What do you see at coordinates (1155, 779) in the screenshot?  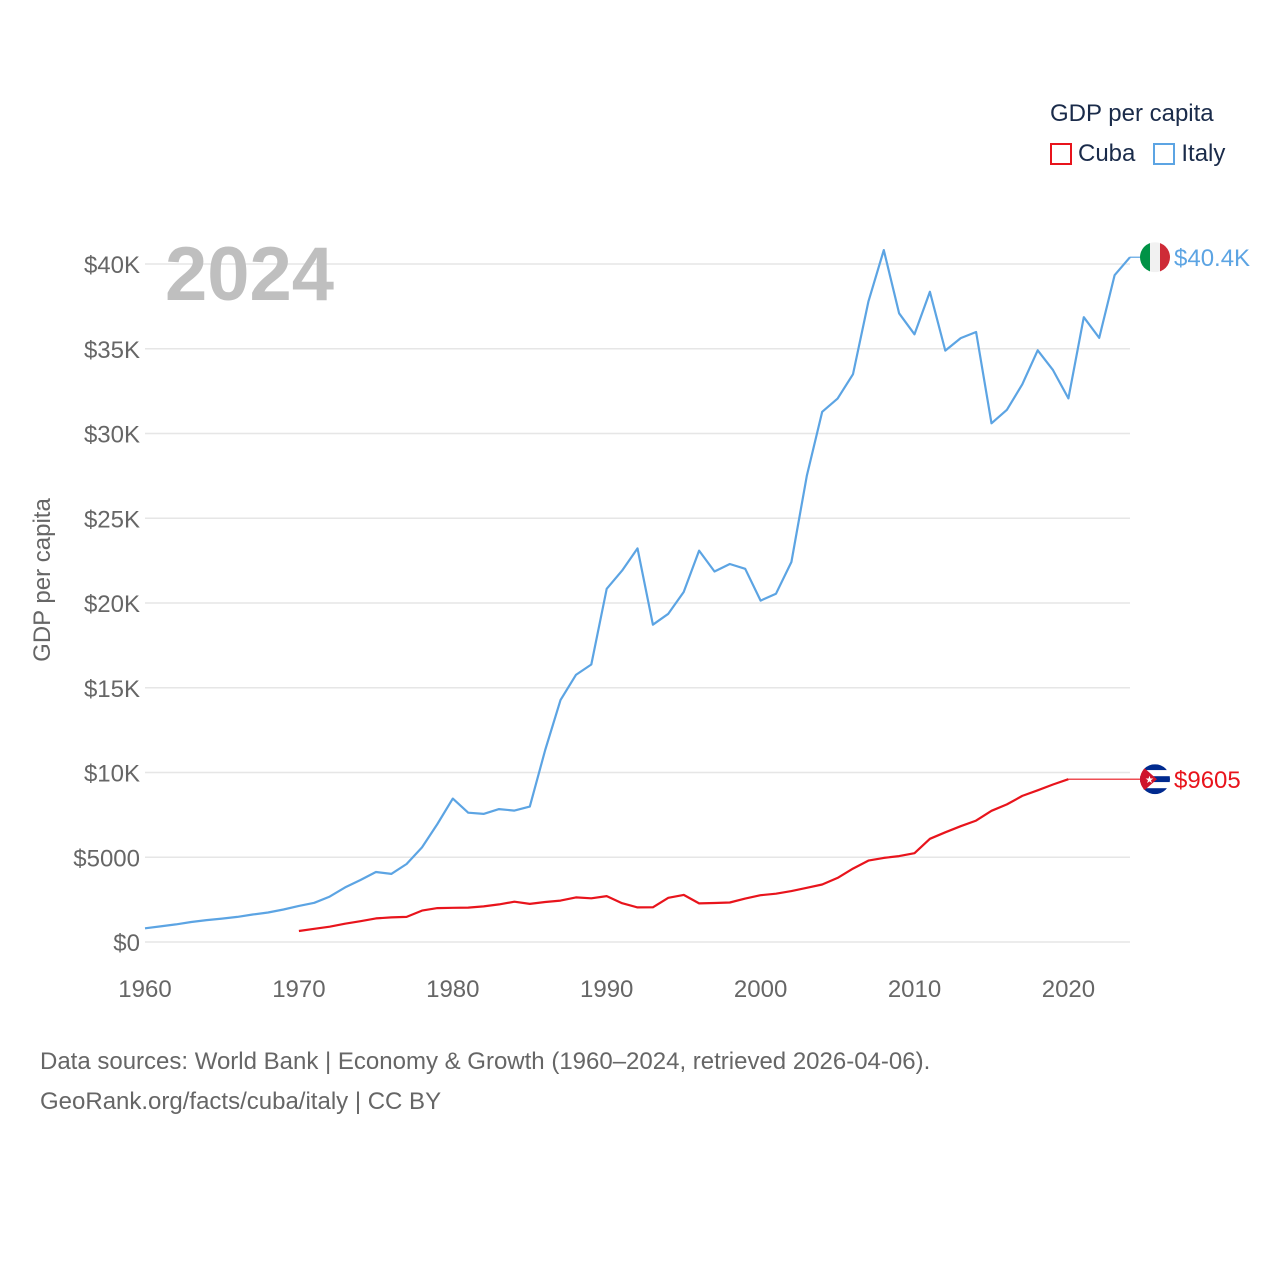 I see `cuba-flag-icon: ★` at bounding box center [1155, 779].